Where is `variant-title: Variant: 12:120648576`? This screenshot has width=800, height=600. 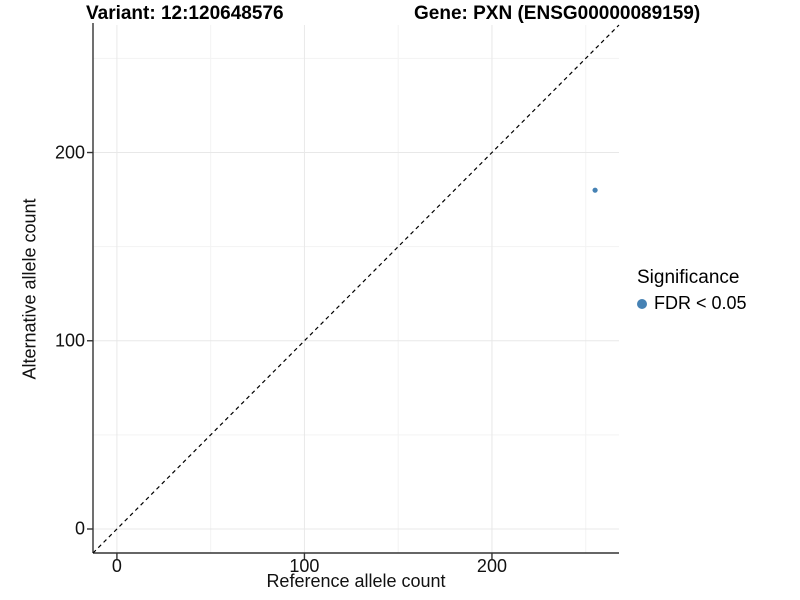 variant-title: Variant: 12:120648576 is located at coordinates (185, 13).